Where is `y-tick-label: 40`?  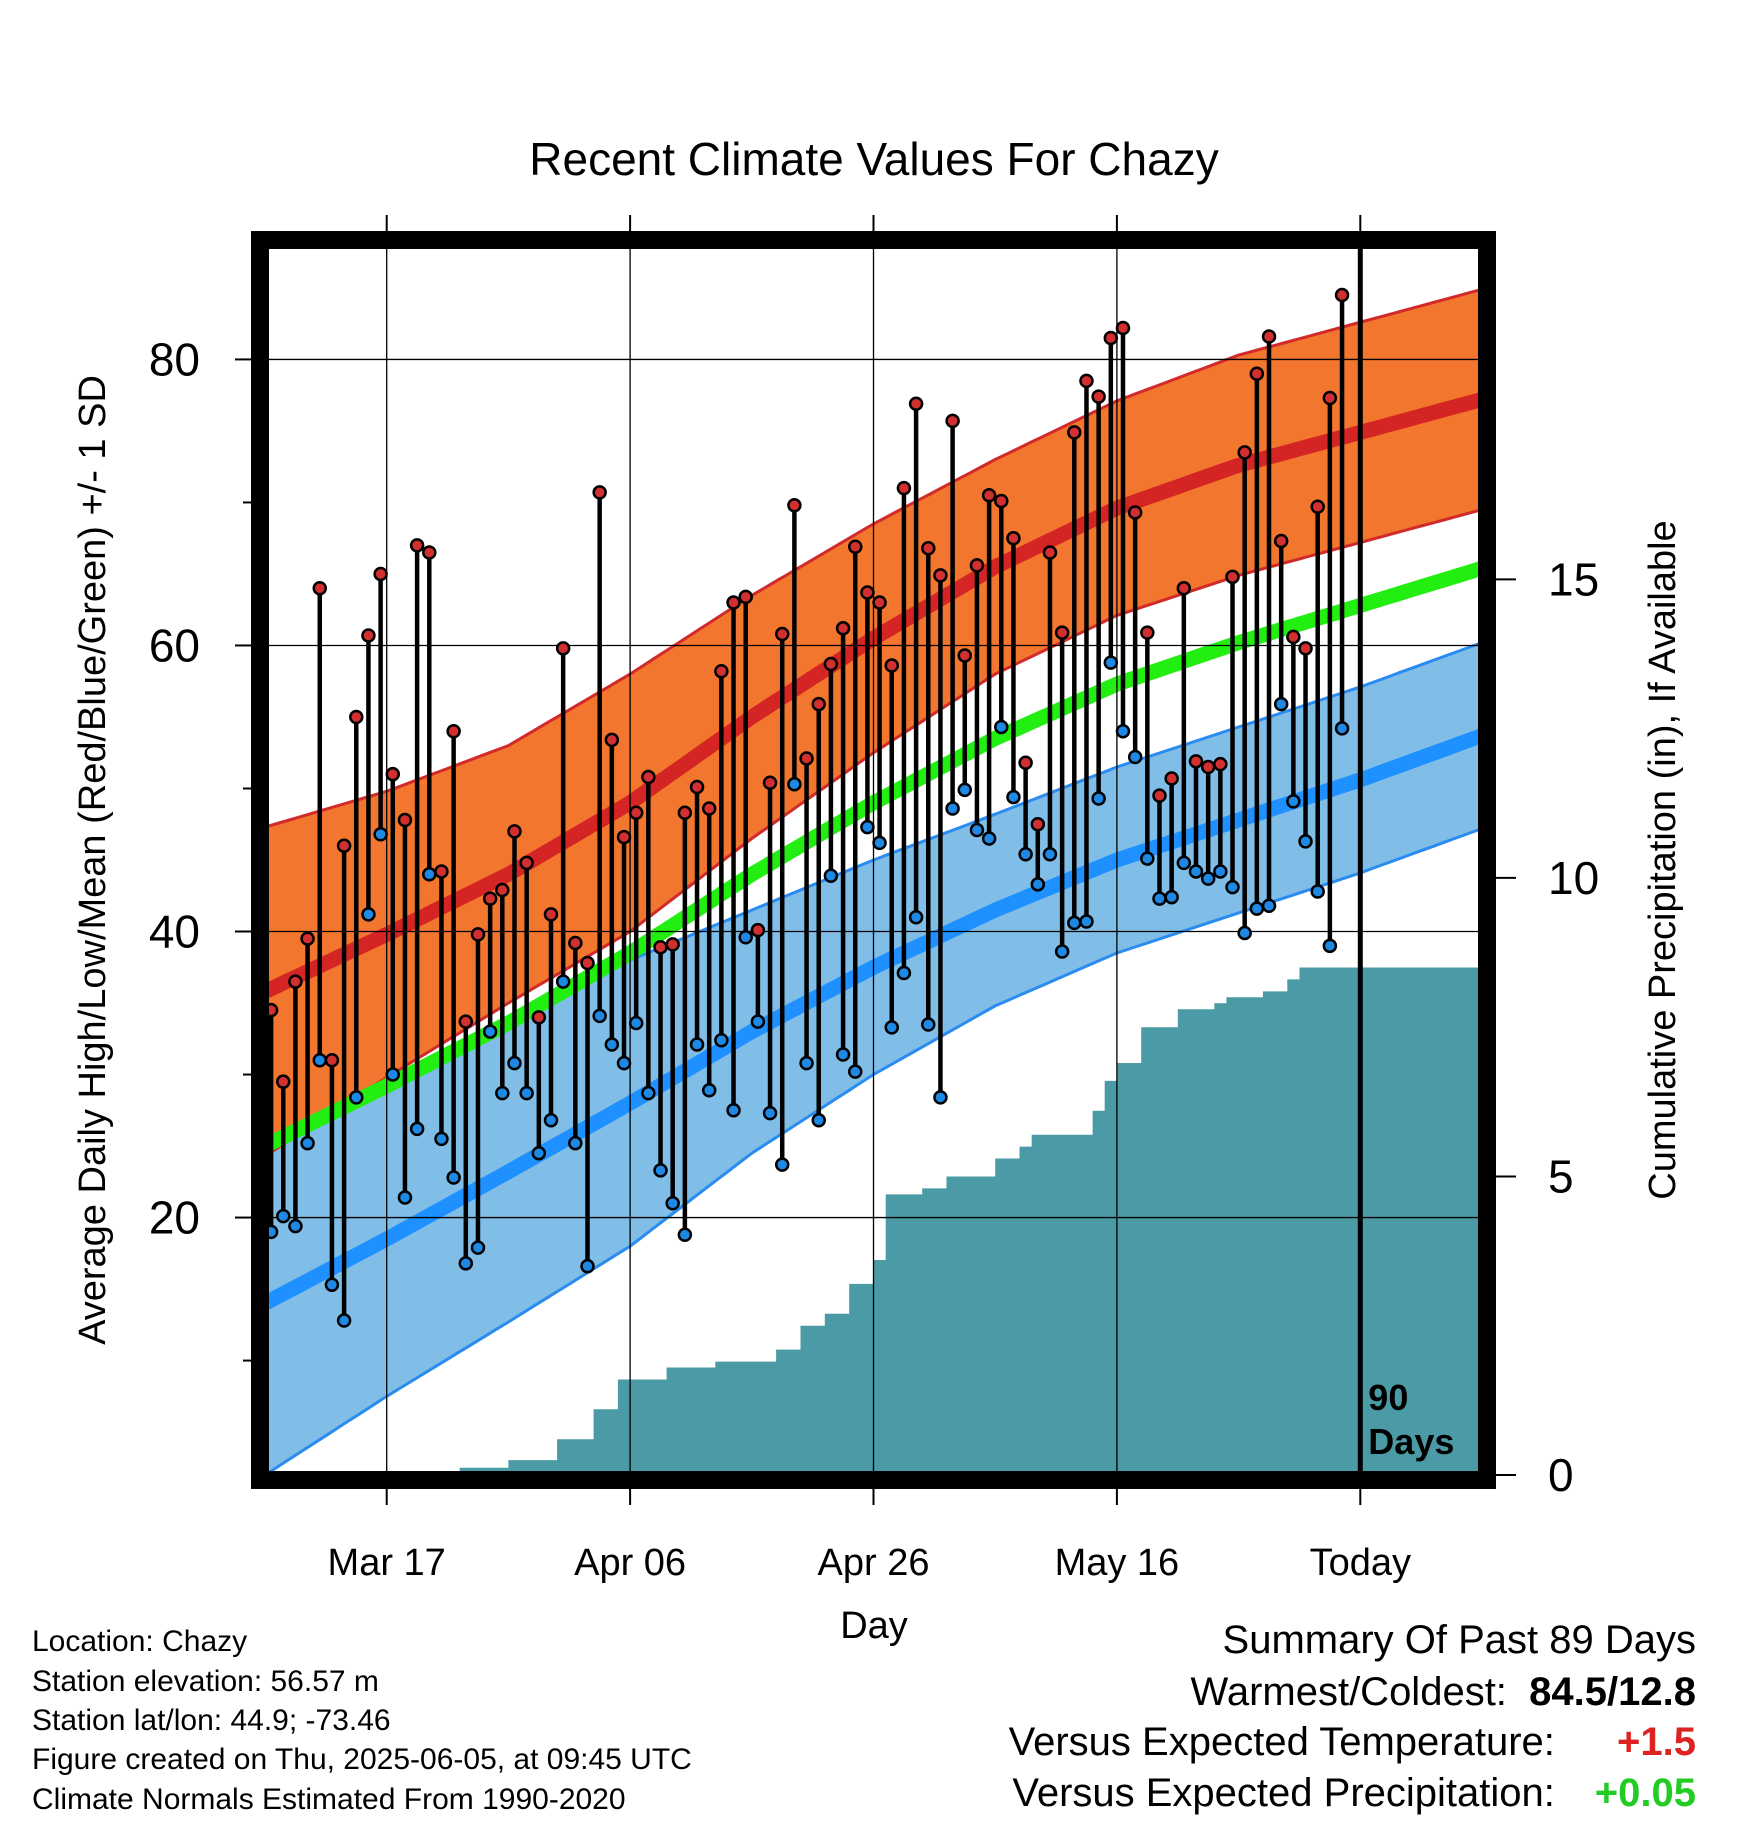 y-tick-label: 40 is located at coordinates (174, 932).